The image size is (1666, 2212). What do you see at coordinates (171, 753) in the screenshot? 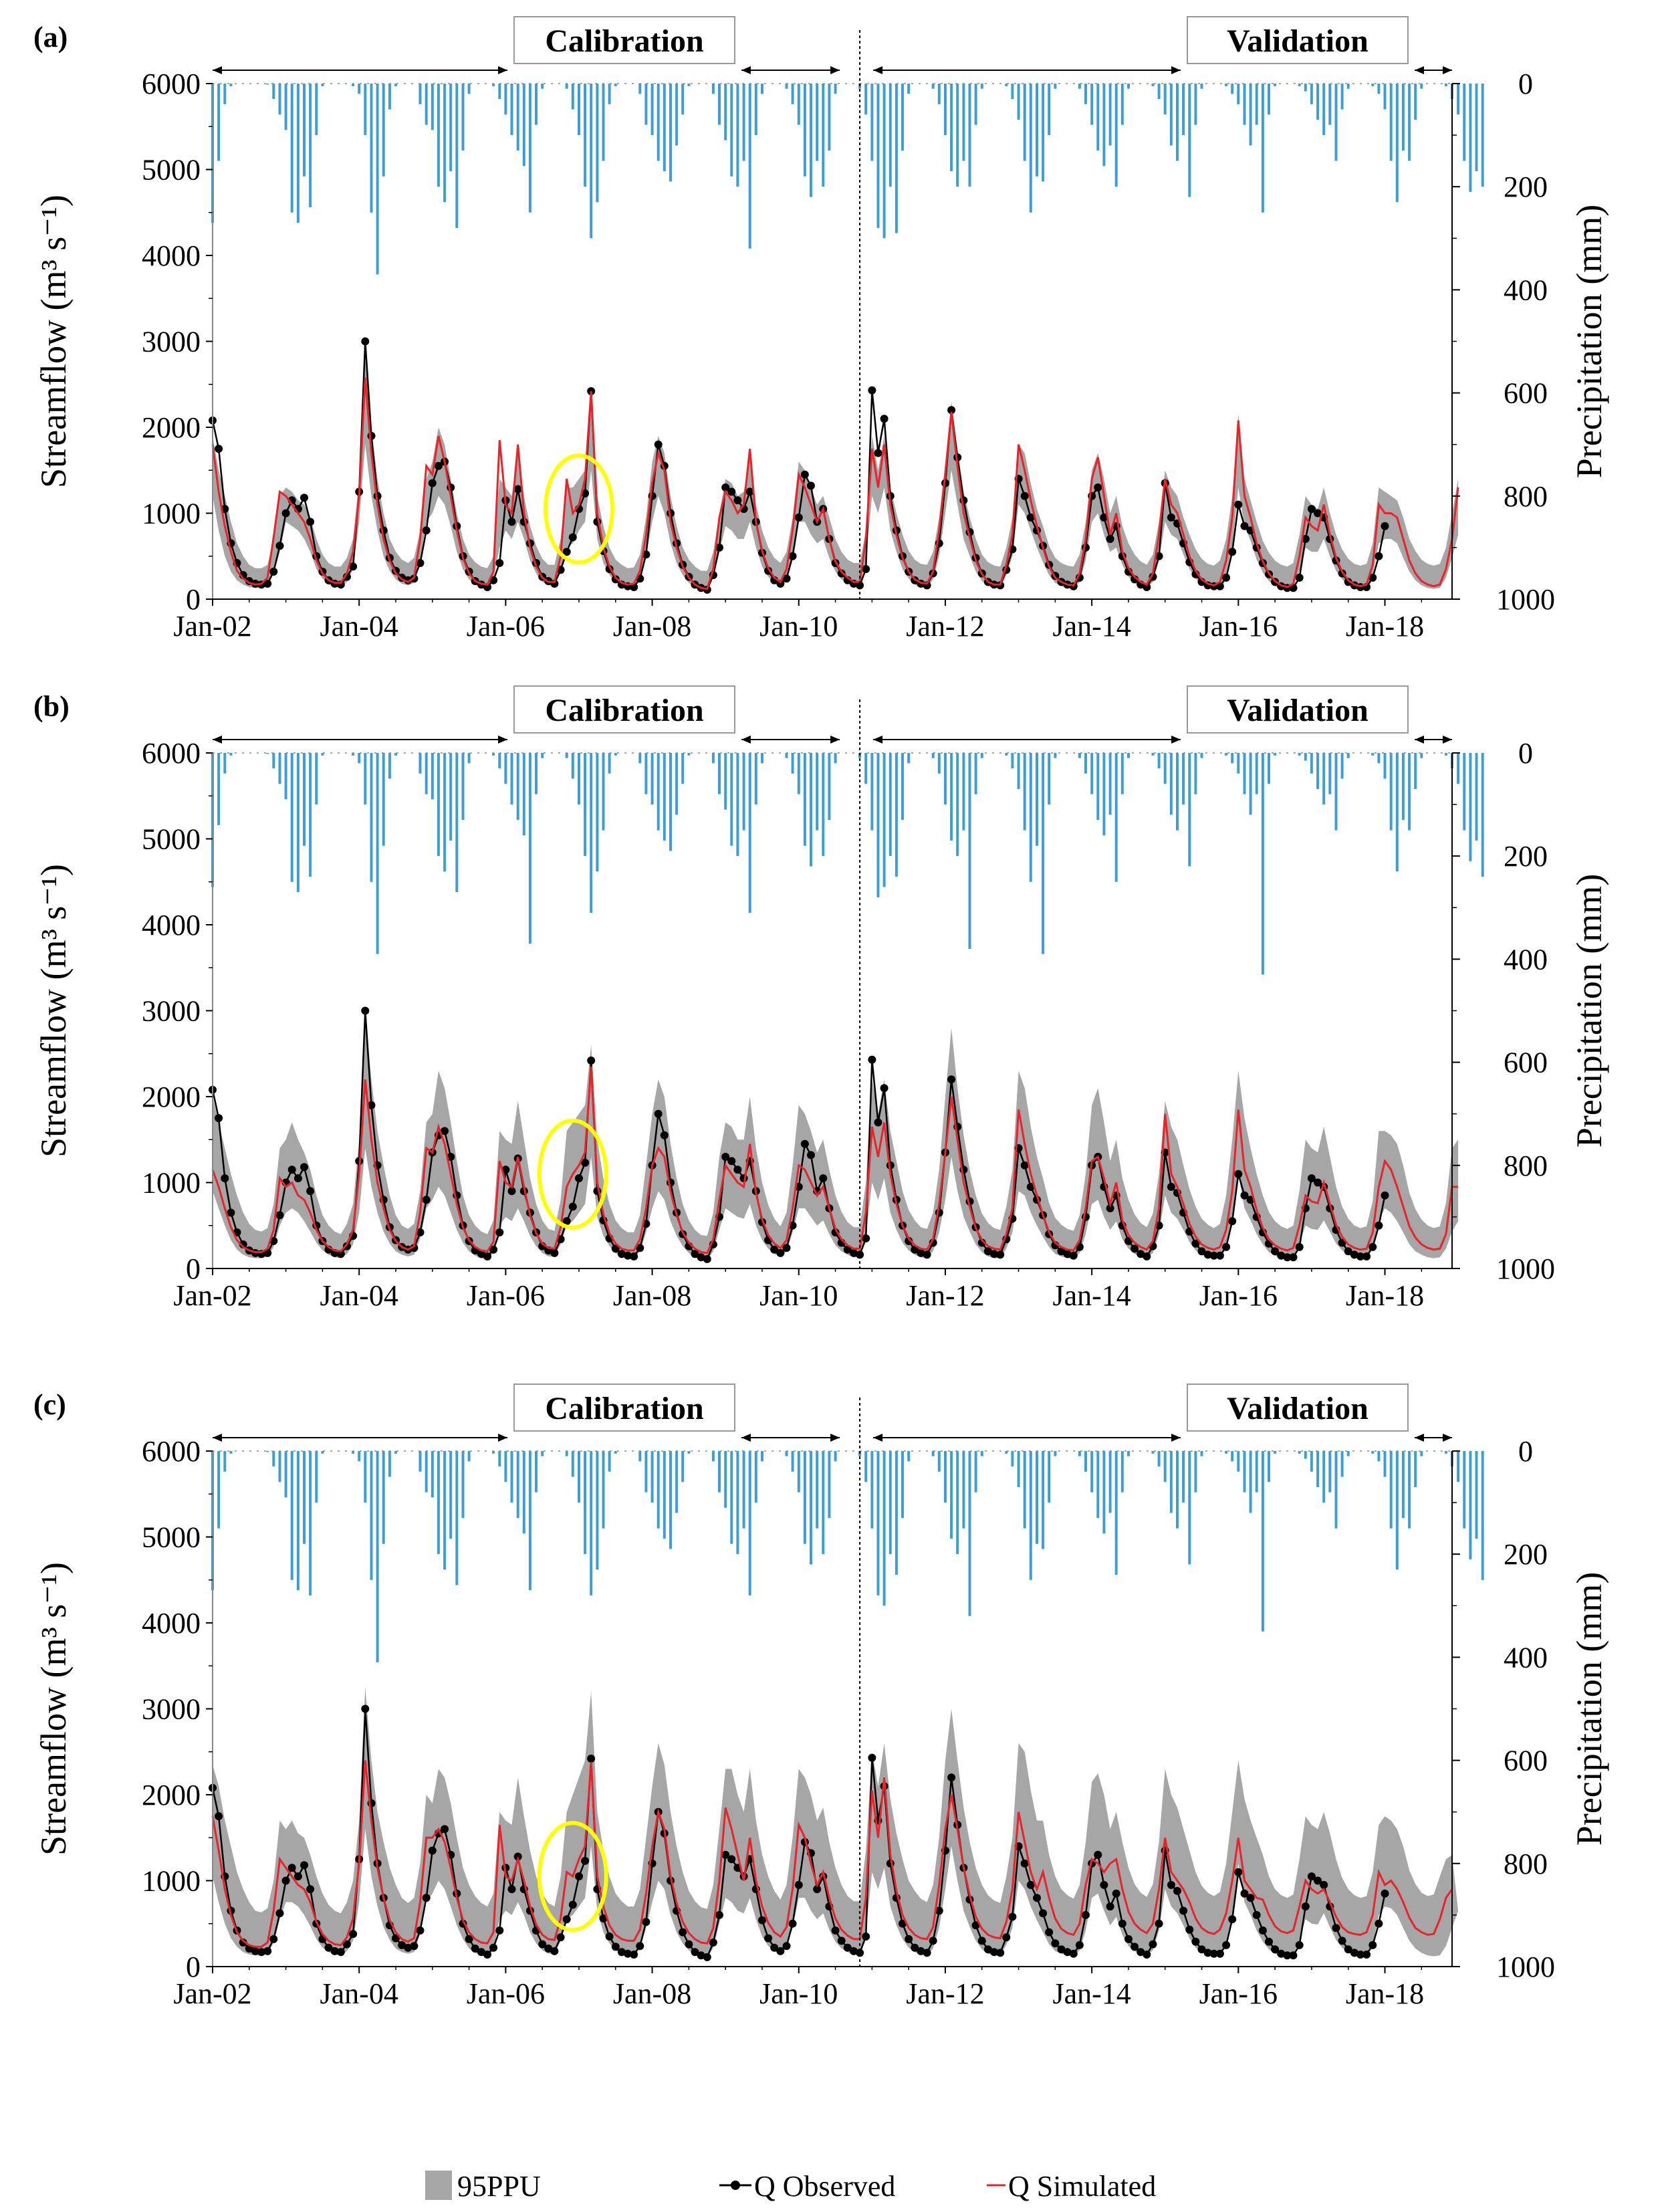
I see `y-tick-label: 6000` at bounding box center [171, 753].